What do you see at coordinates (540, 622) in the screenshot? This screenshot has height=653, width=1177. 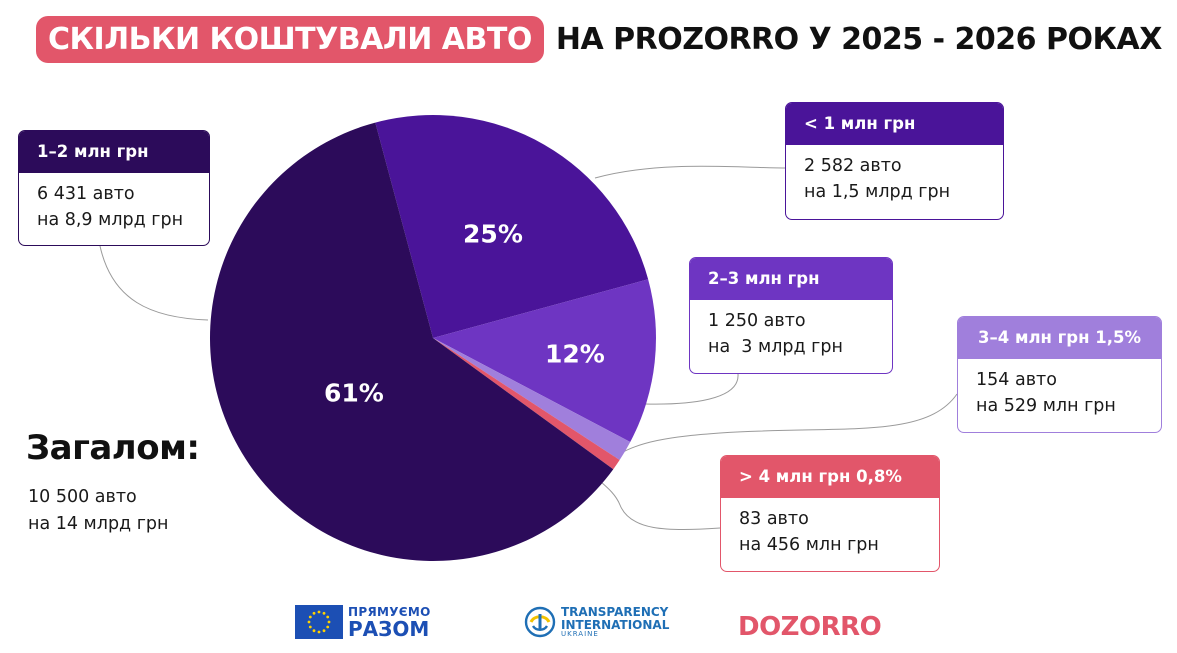 I see `ti-globe-icon` at bounding box center [540, 622].